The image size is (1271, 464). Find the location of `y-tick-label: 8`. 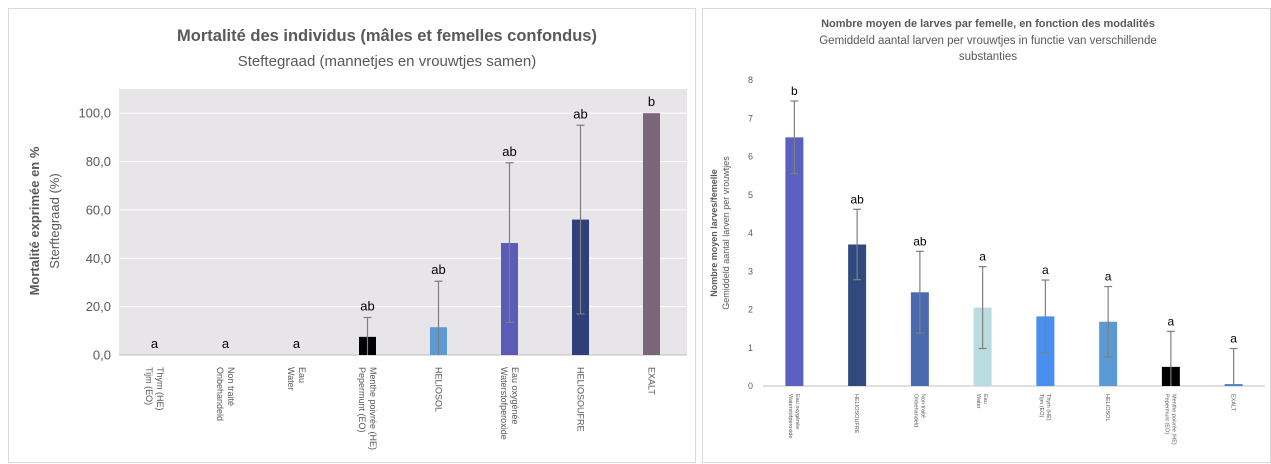

y-tick-label: 8 is located at coordinates (750, 80).